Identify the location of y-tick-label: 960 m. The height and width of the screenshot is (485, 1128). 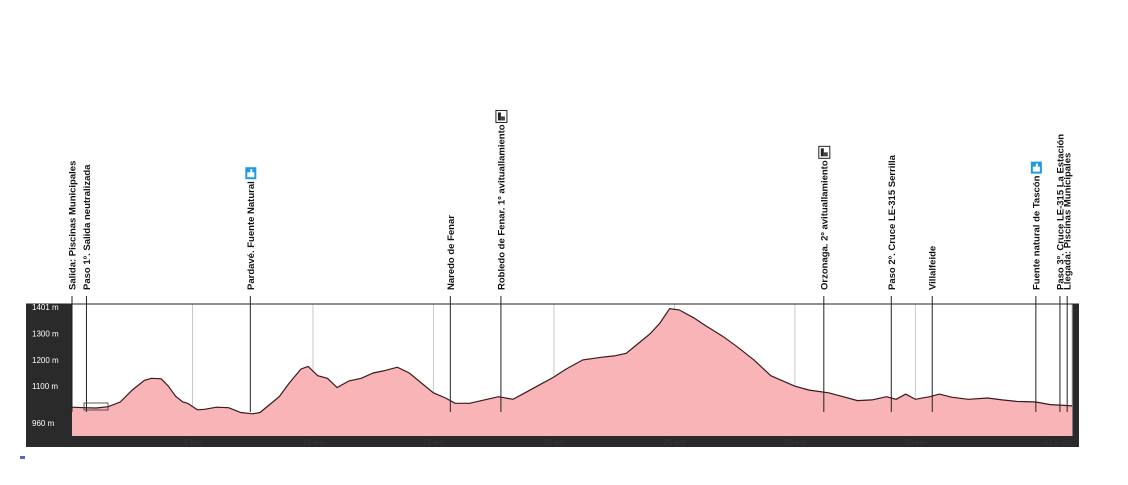
(43, 423).